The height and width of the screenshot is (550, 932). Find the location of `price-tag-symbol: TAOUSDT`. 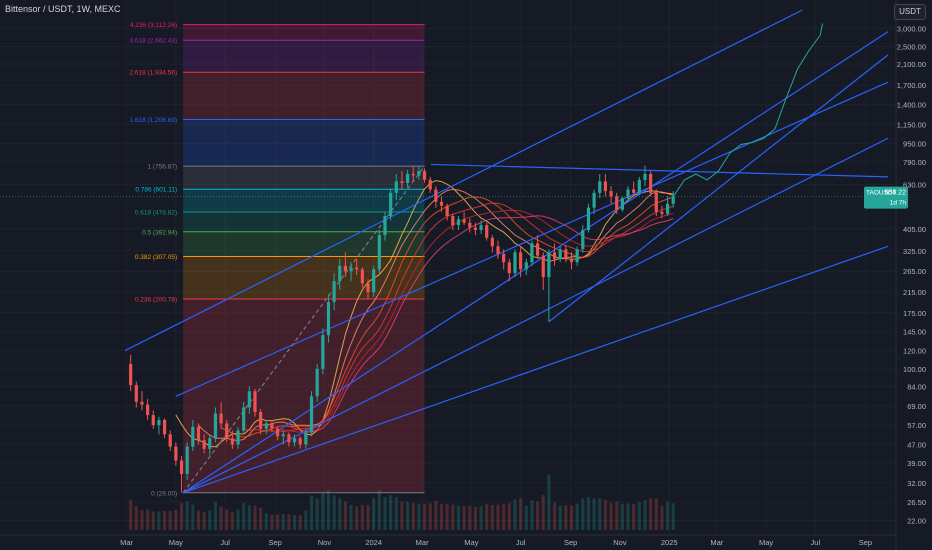

price-tag-symbol: TAOUSDT is located at coordinates (881, 193).